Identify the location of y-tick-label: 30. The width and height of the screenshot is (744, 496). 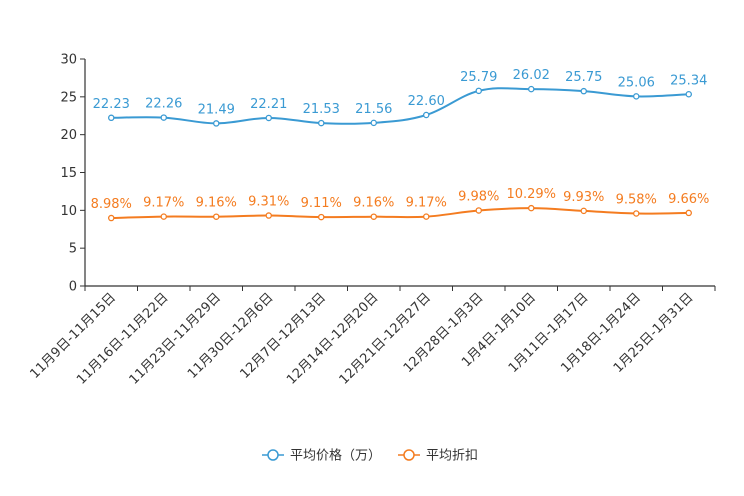
(68, 60).